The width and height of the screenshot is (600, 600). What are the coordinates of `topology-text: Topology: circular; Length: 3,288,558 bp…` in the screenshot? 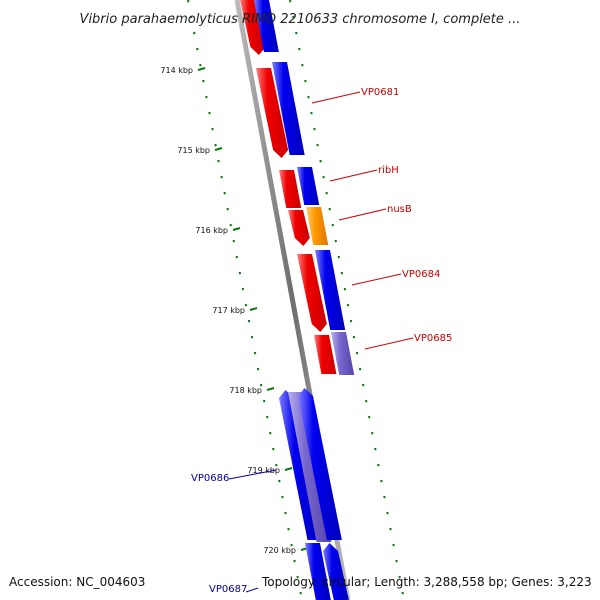 It's located at (426, 582).